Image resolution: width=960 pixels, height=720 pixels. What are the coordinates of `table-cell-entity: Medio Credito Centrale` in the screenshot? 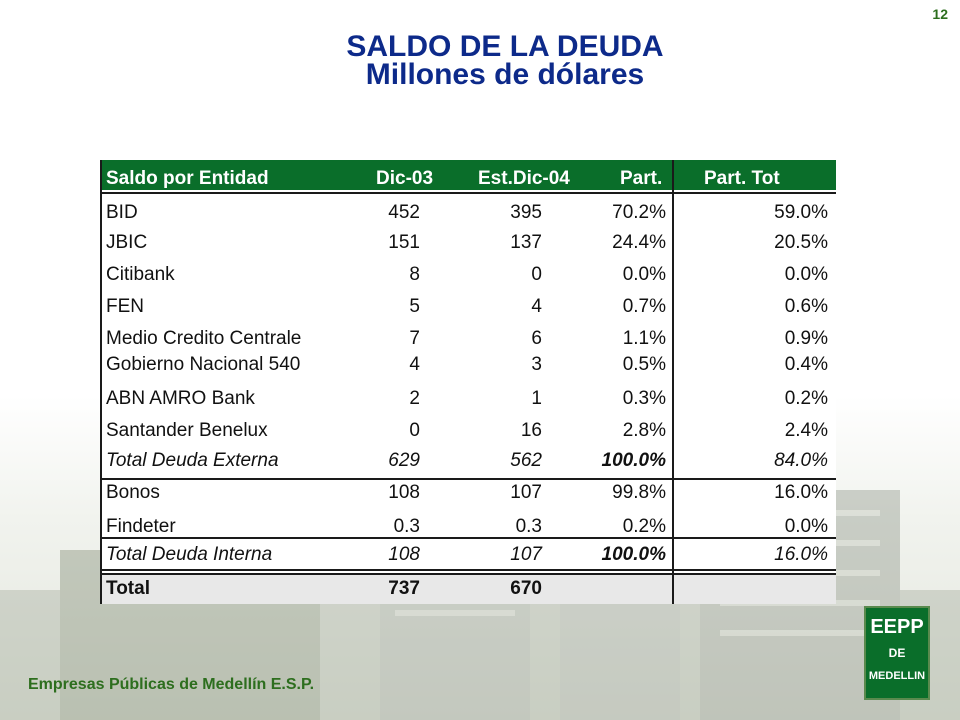 It's located at (204, 338).